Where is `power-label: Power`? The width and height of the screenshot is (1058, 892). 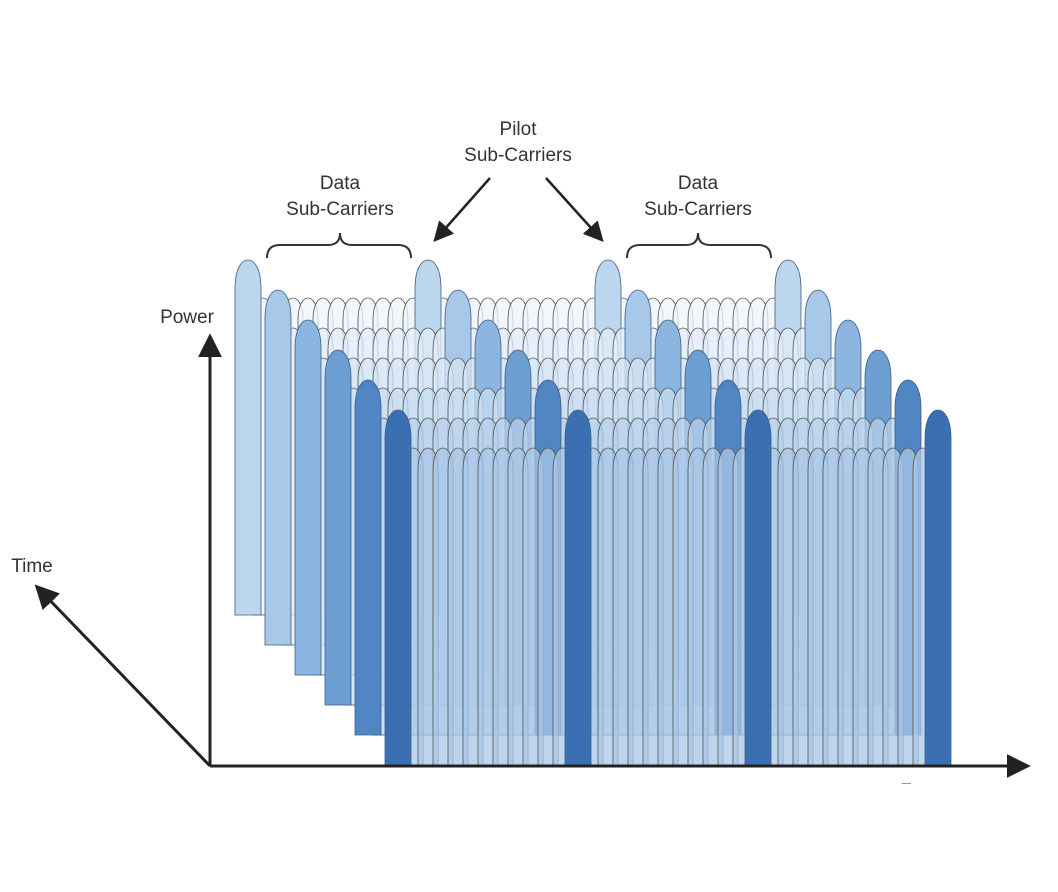 power-label: Power is located at coordinates (187, 317).